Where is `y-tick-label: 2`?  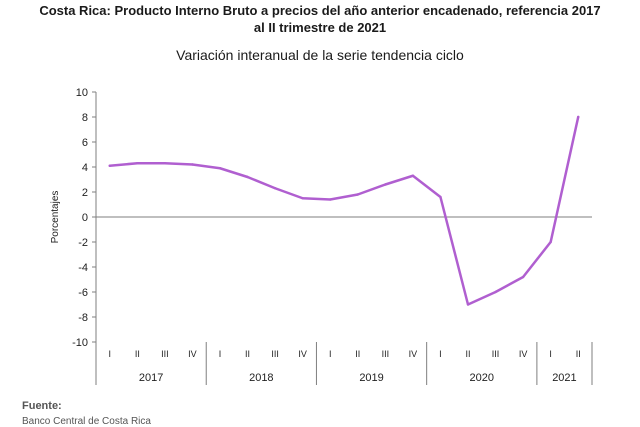 y-tick-label: 2 is located at coordinates (85, 193).